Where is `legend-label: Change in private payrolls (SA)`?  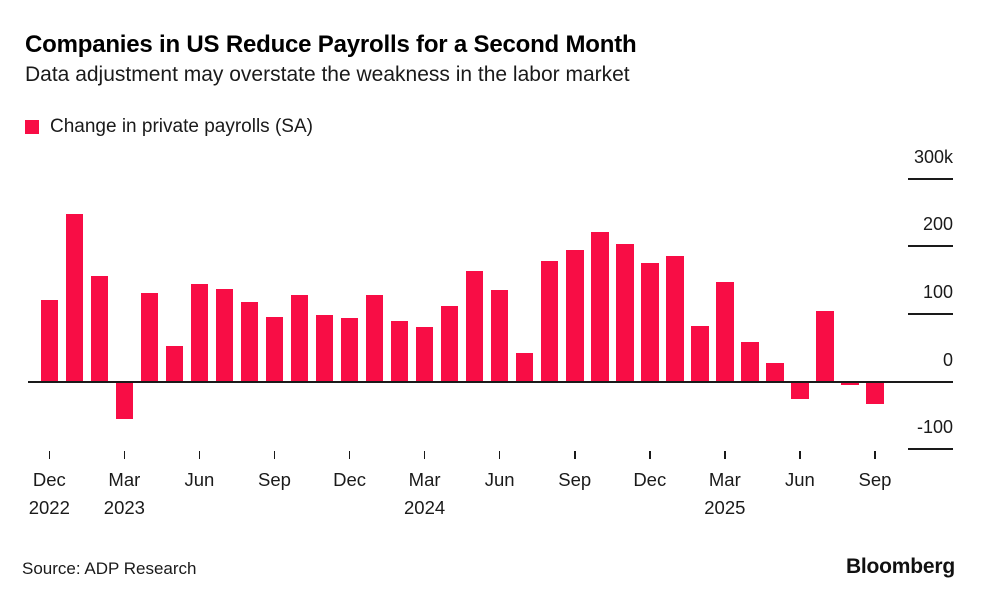 legend-label: Change in private payrolls (SA) is located at coordinates (181, 126).